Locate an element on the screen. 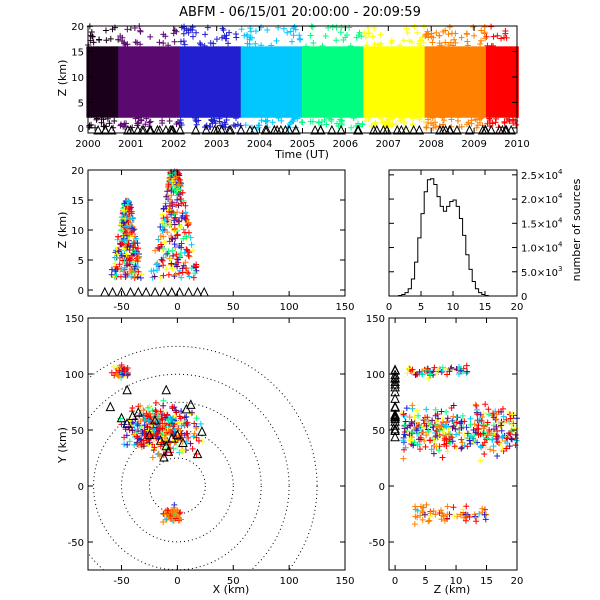 This screenshot has height=600, width=600. plan-view-xtick-label: -50 is located at coordinates (121, 581).